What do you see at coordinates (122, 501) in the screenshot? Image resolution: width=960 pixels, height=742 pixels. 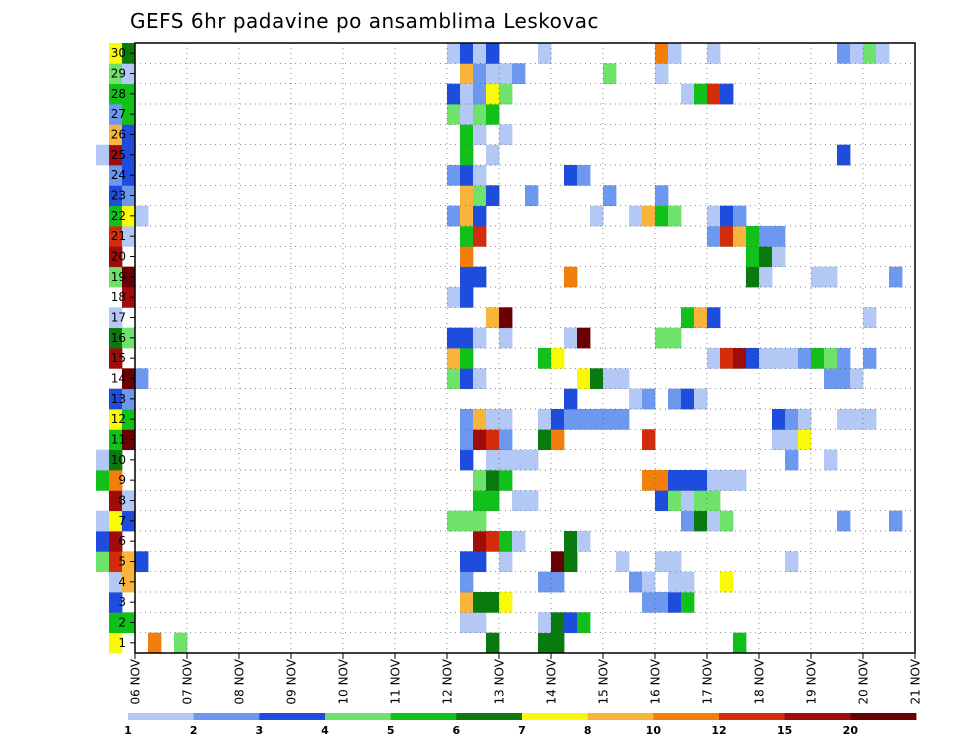 I see `y-tick-label: 8` at bounding box center [122, 501].